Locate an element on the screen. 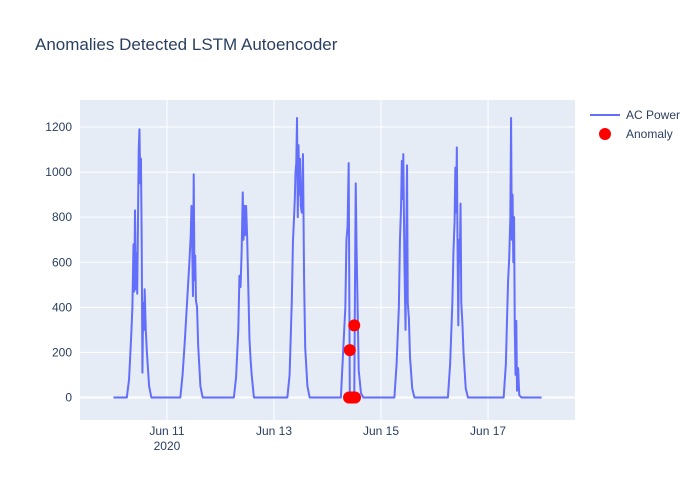  x-tick-sublabel: 2020 is located at coordinates (167, 446).